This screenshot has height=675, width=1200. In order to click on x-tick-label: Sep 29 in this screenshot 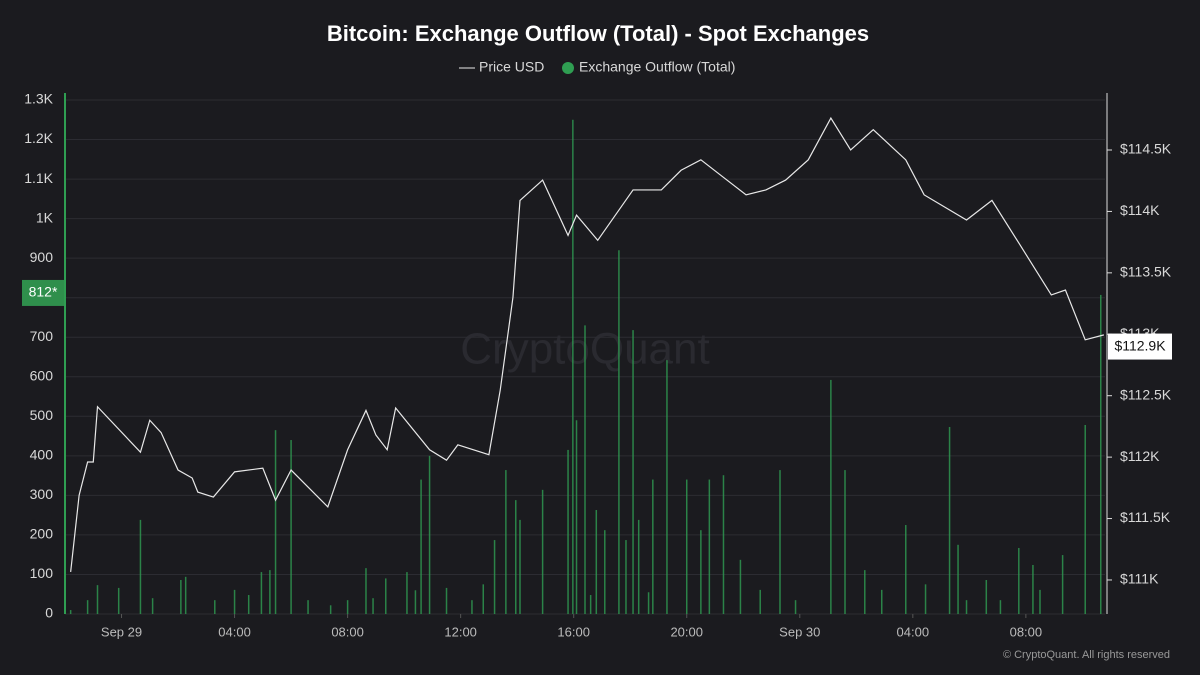, I will do `click(121, 631)`.